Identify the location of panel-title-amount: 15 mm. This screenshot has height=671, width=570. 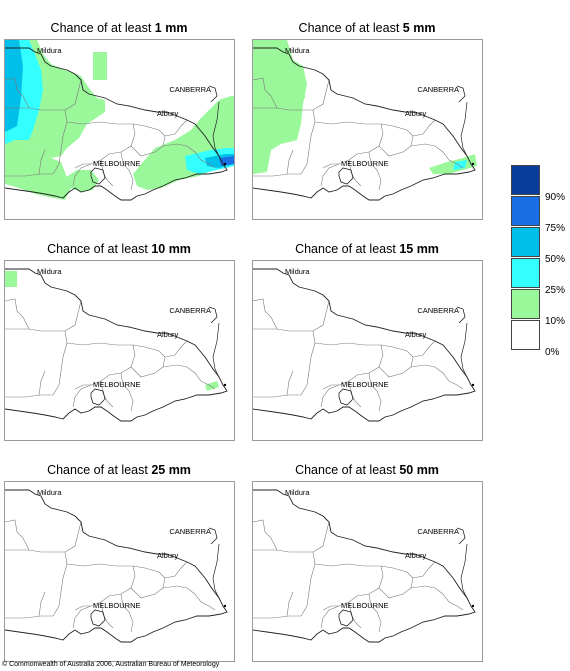
(419, 249).